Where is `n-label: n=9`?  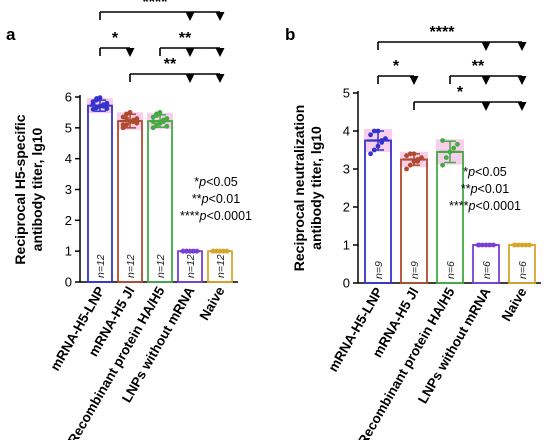 n-label: n=9 is located at coordinates (379, 270).